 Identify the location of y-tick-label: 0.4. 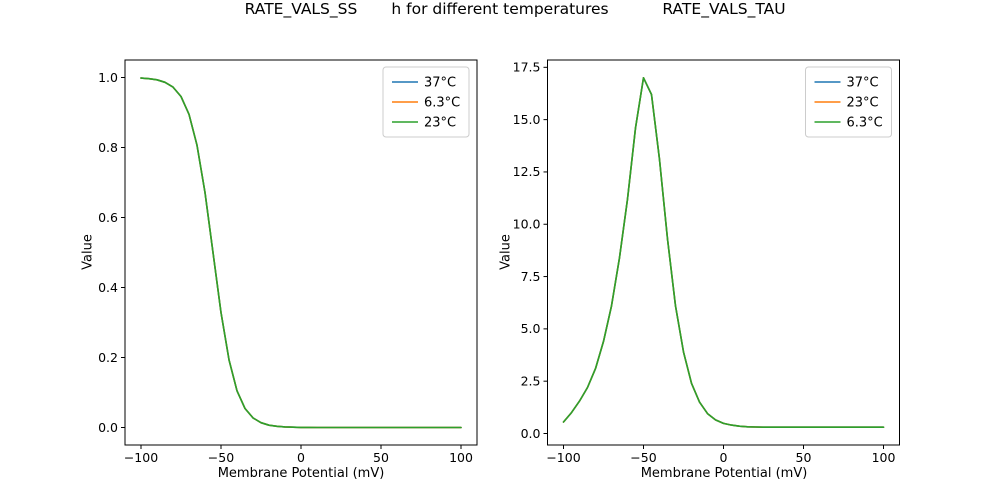
(108, 287).